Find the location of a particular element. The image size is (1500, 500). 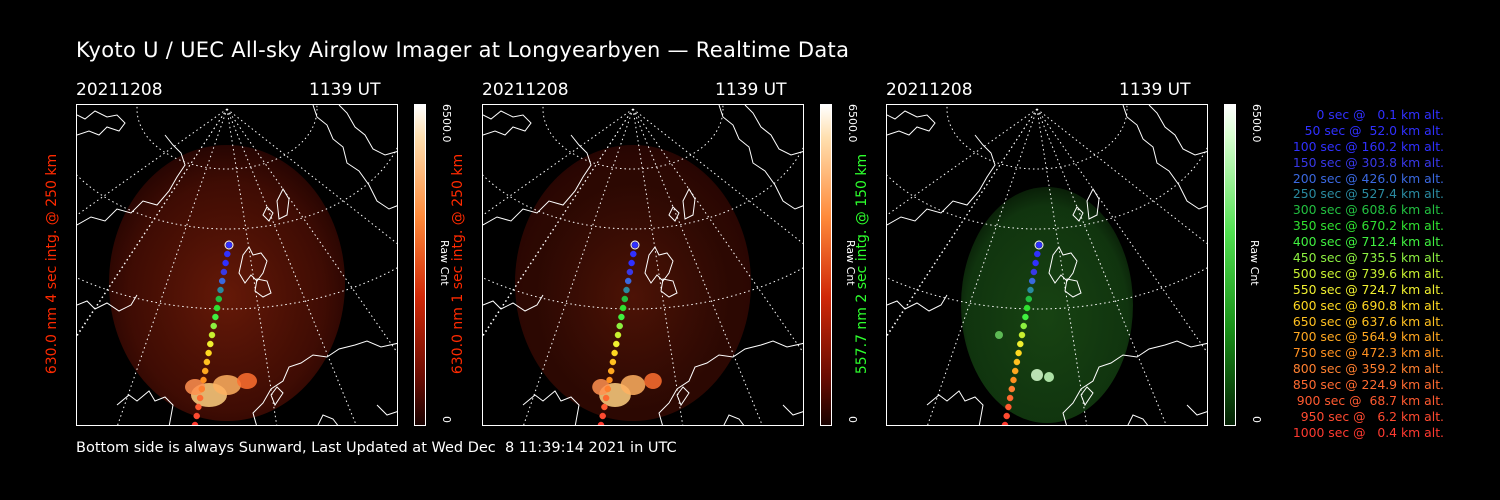

legend-row: 1000 sec @ 0.4 km alt. is located at coordinates (1368, 432).